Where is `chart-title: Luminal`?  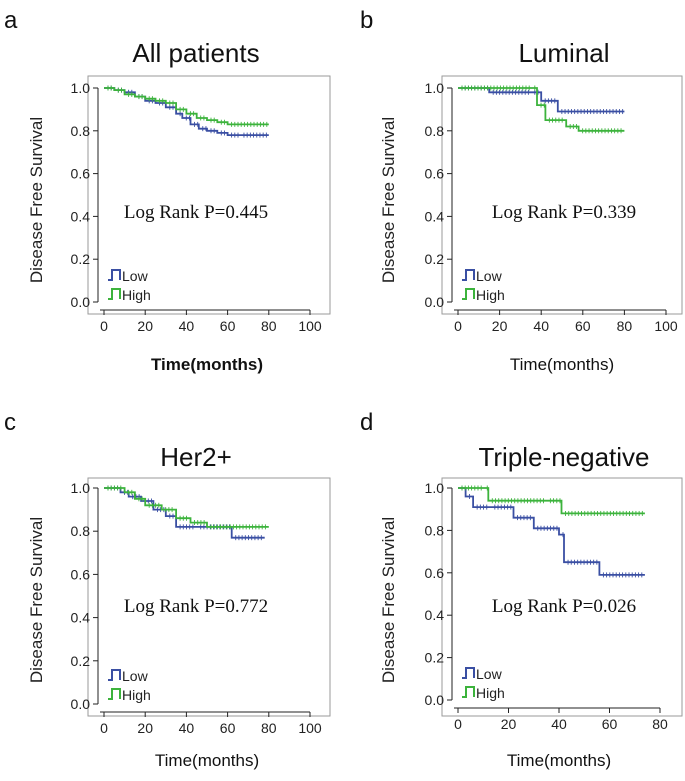 chart-title: Luminal is located at coordinates (563, 53).